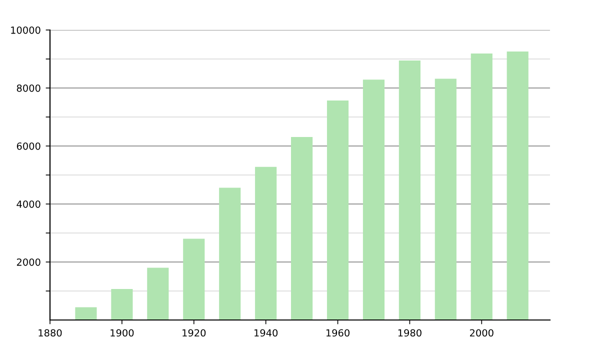 The width and height of the screenshot is (600, 350). What do you see at coordinates (410, 333) in the screenshot?
I see `x-tick-label: 1980` at bounding box center [410, 333].